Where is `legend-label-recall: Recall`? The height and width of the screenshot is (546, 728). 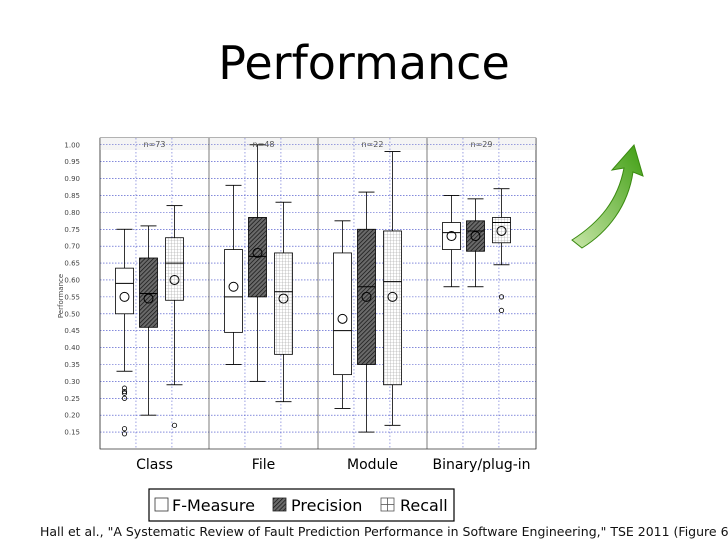
legend-label-recall: Recall is located at coordinates (424, 505).